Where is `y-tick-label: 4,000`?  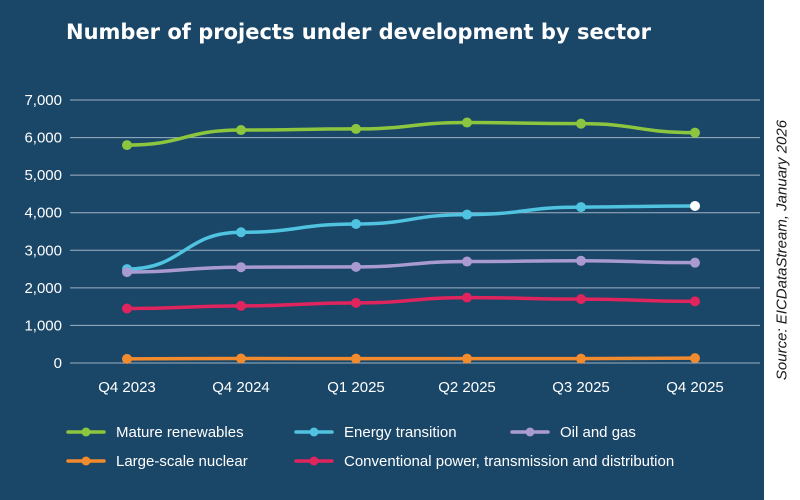
y-tick-label: 4,000 is located at coordinates (43, 213).